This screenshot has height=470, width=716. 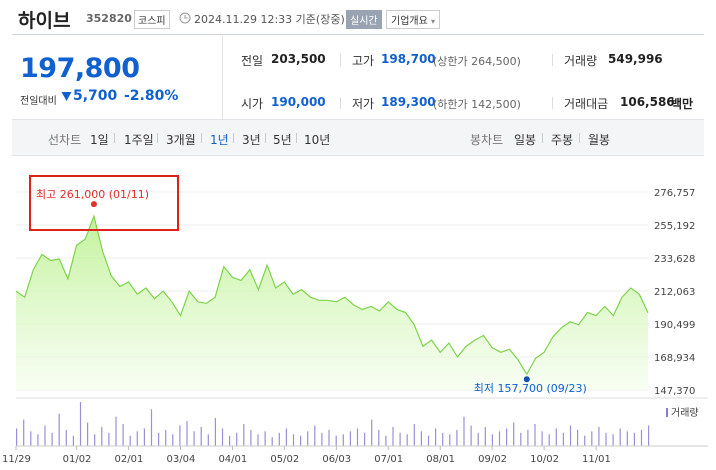 I want to click on x-tick-label: 10/02, so click(x=544, y=459).